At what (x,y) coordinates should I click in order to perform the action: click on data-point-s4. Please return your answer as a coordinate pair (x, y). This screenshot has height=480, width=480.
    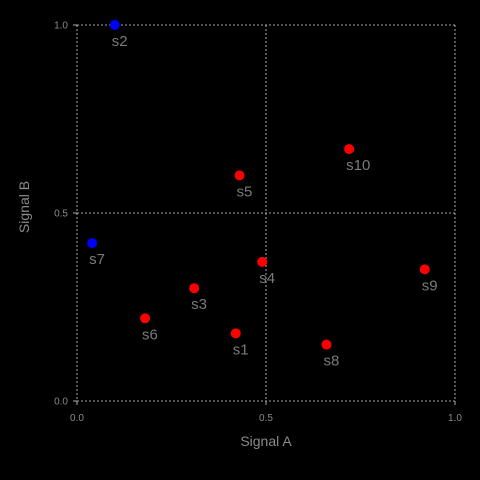
    Looking at the image, I should click on (262, 261).